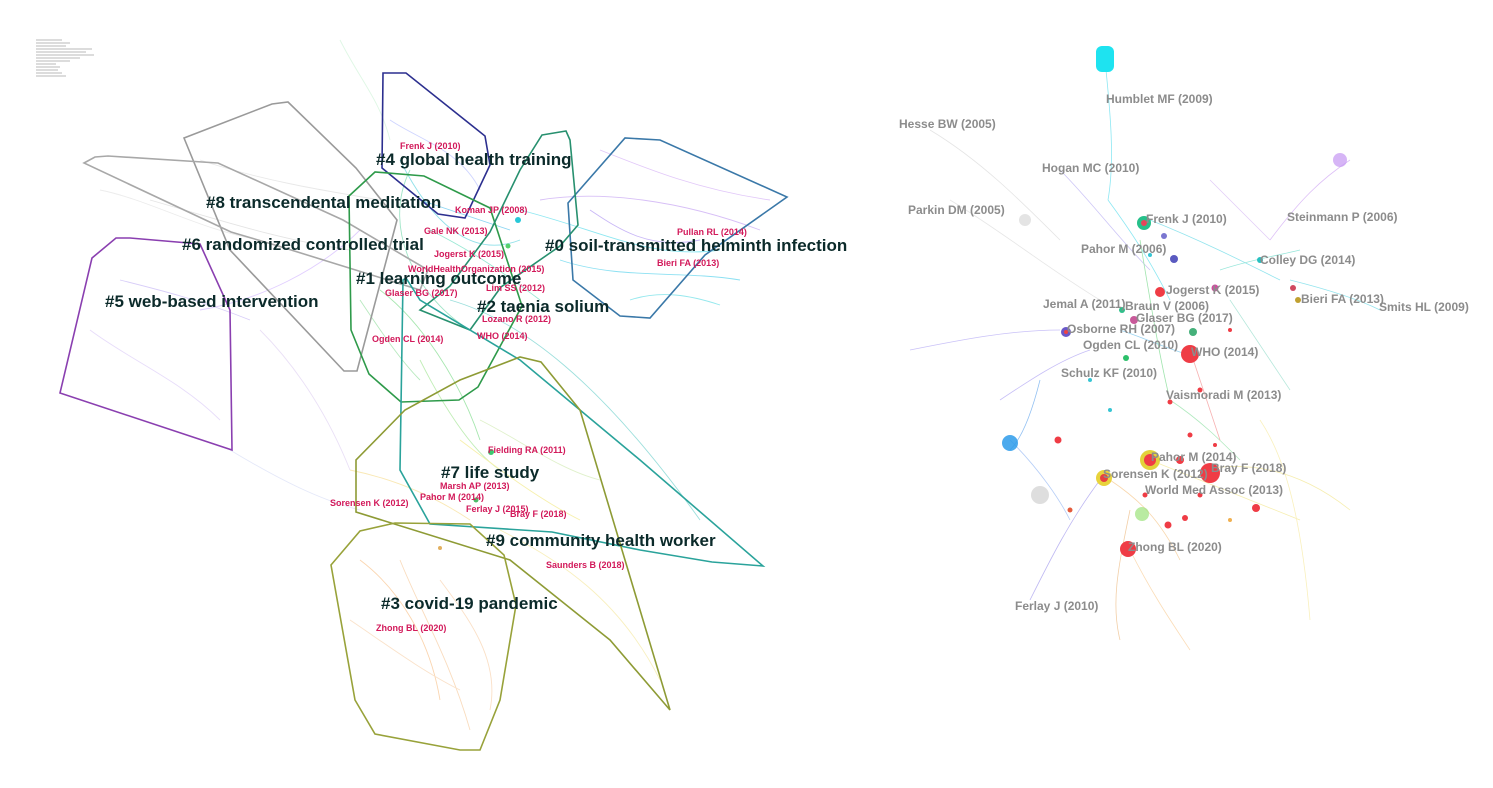 Image resolution: width=1493 pixels, height=788 pixels. I want to click on ref-label: World Med Assoc (2013), so click(1214, 490).